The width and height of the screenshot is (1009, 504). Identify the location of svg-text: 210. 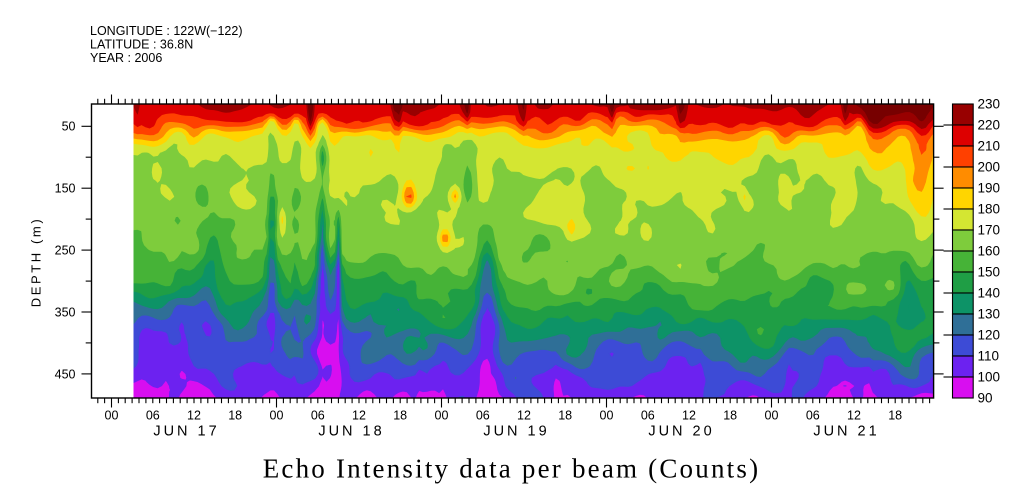
(989, 146).